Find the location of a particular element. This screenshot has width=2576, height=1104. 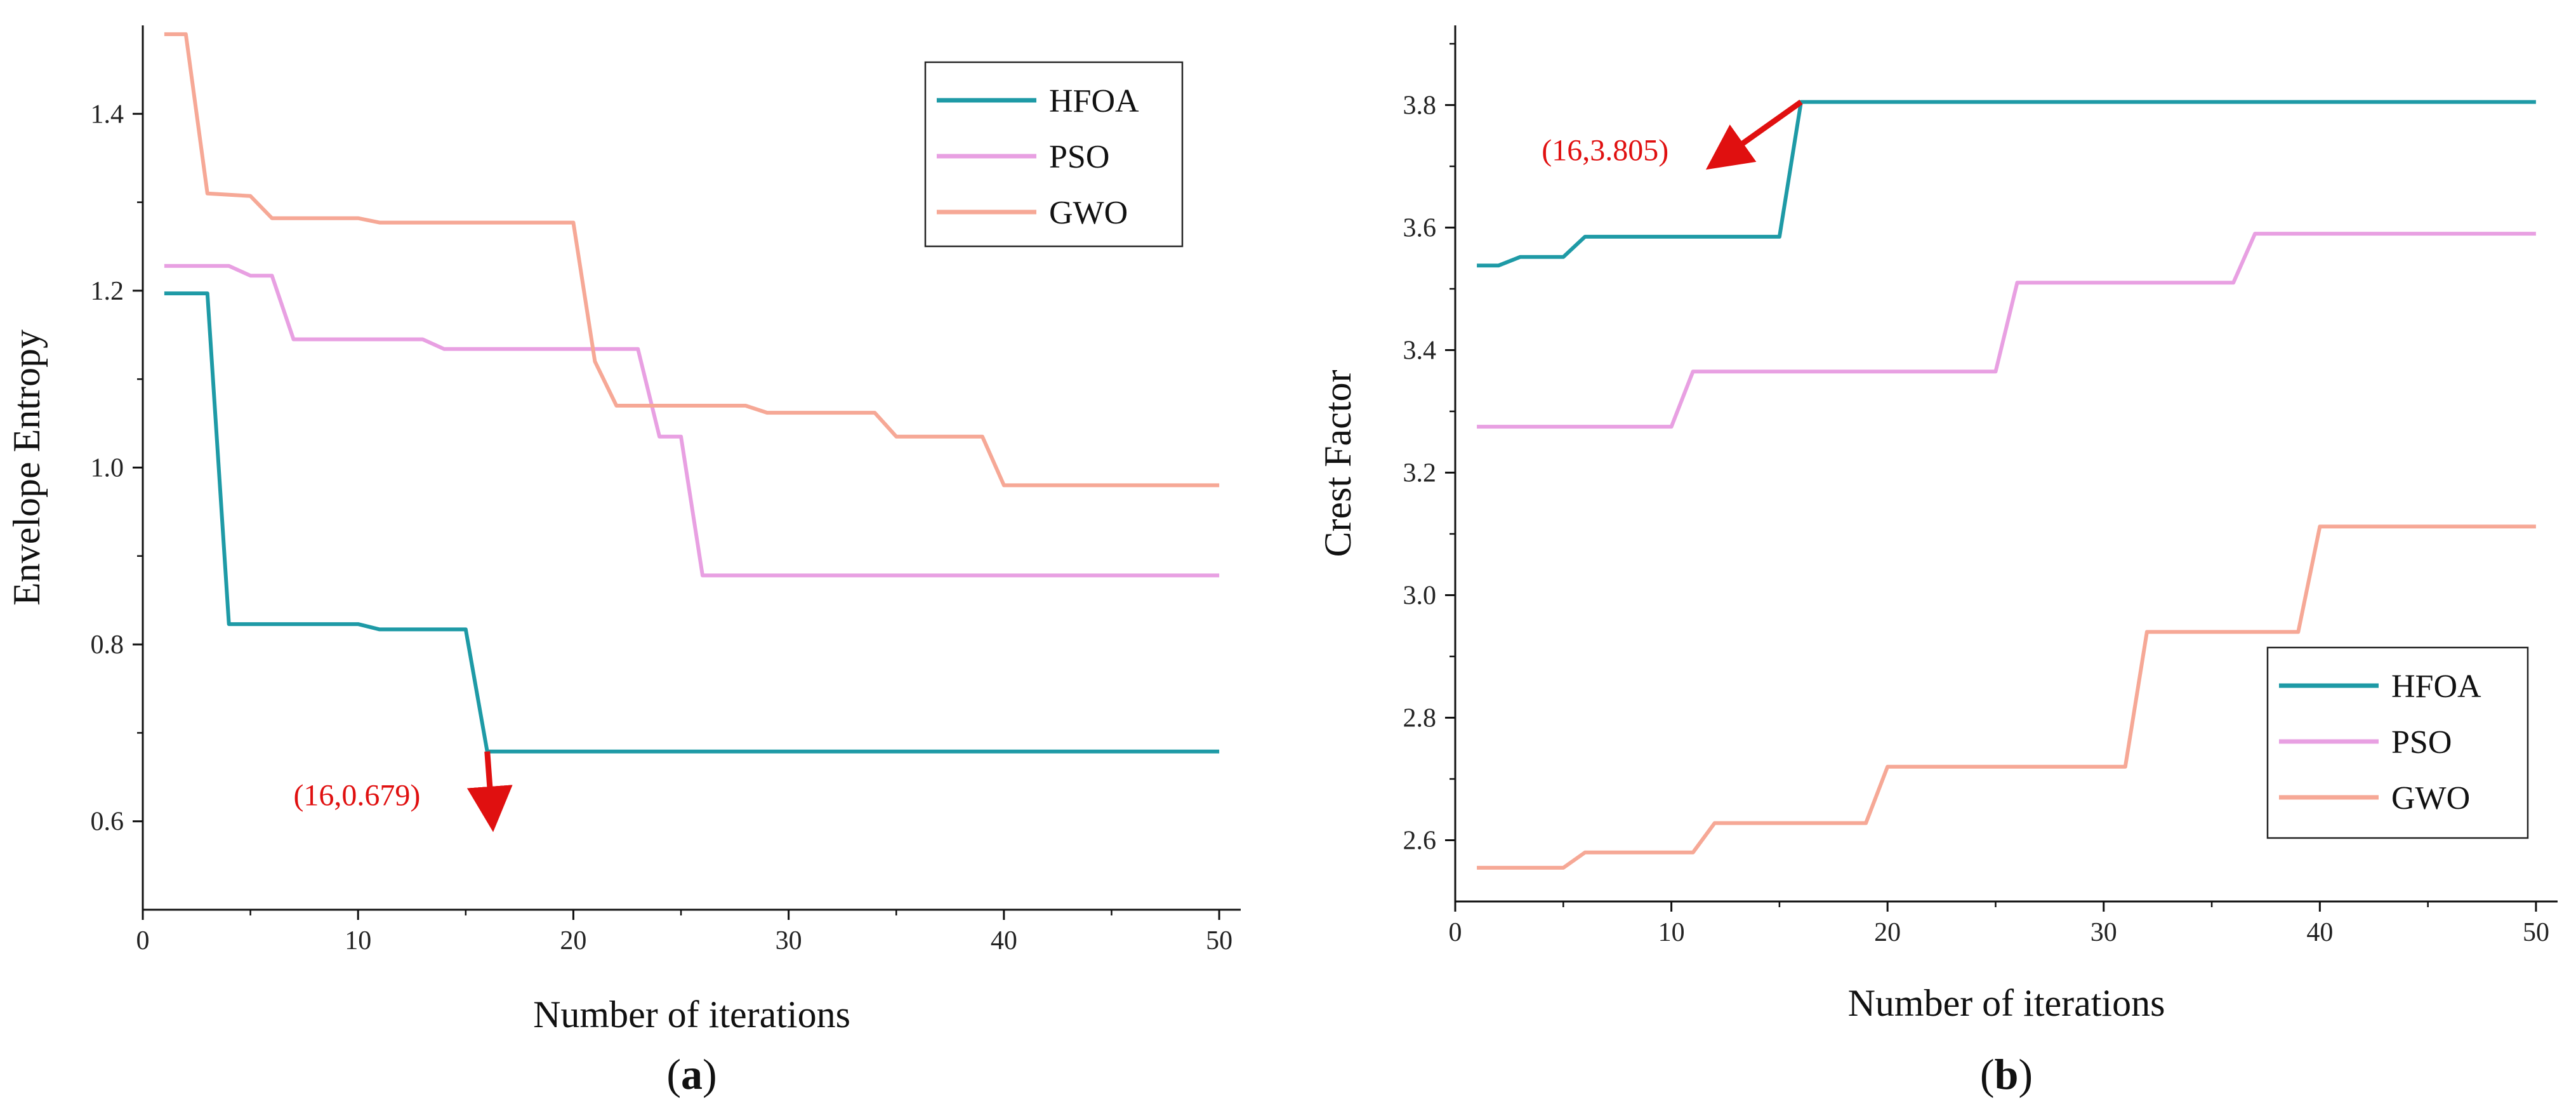

panel-label-letter: a is located at coordinates (692, 1074).